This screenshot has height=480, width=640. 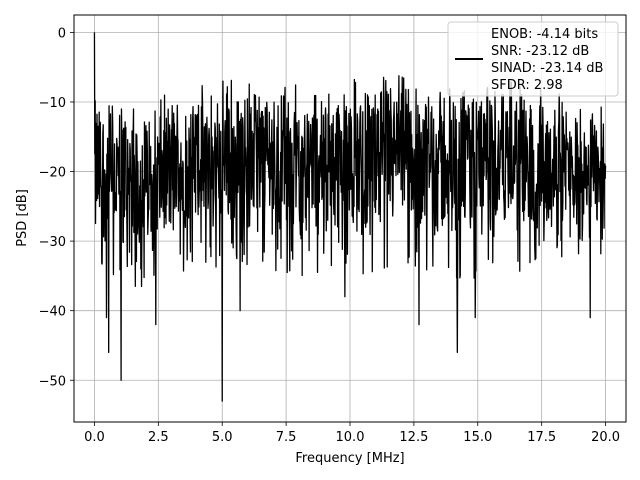 What do you see at coordinates (52, 312) in the screenshot?
I see `y-tick-label: −40` at bounding box center [52, 312].